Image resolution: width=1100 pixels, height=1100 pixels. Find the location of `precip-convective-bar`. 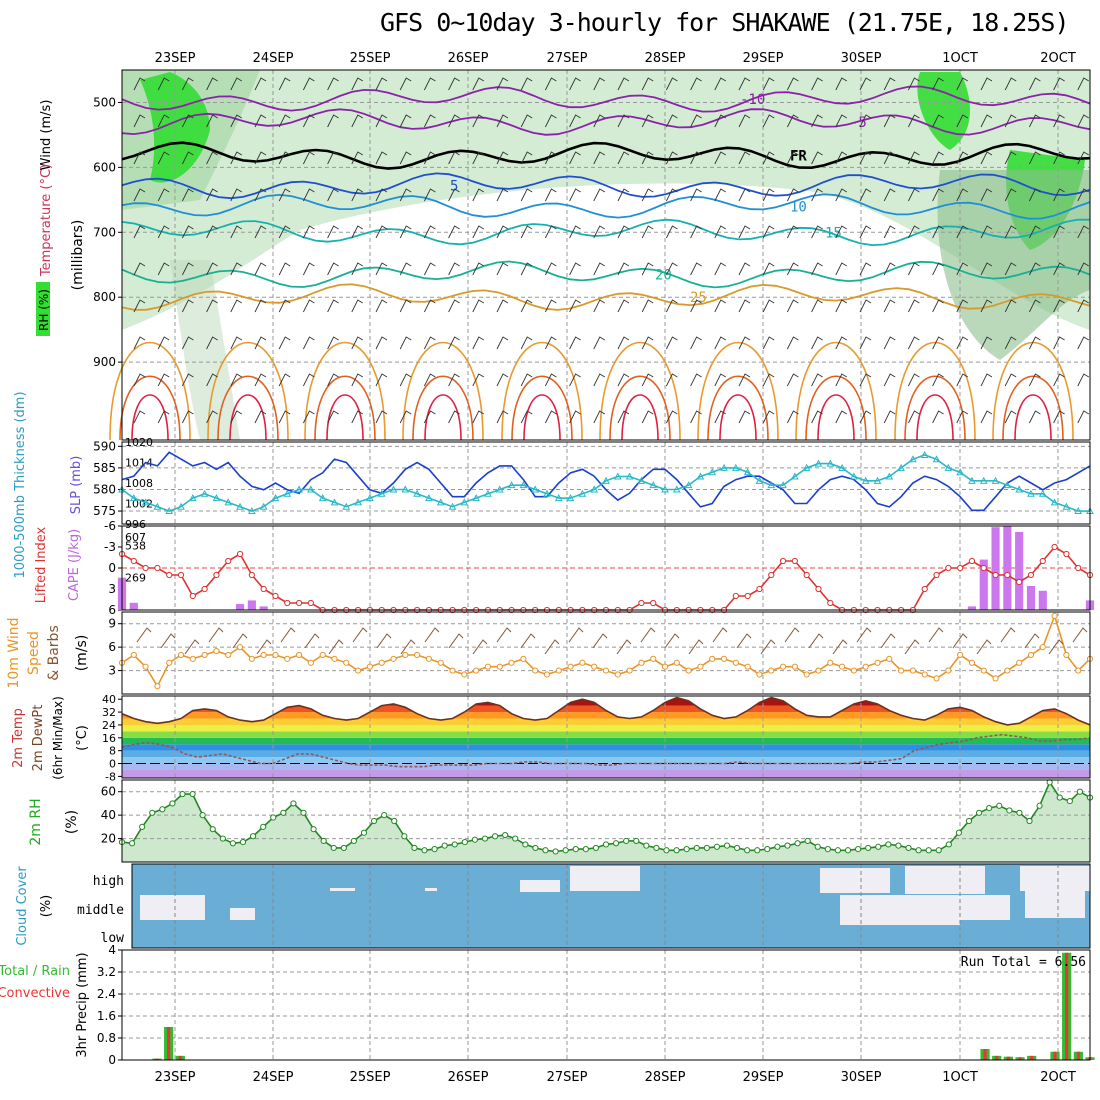

precip-convective-bar is located at coordinates (1020, 1058).